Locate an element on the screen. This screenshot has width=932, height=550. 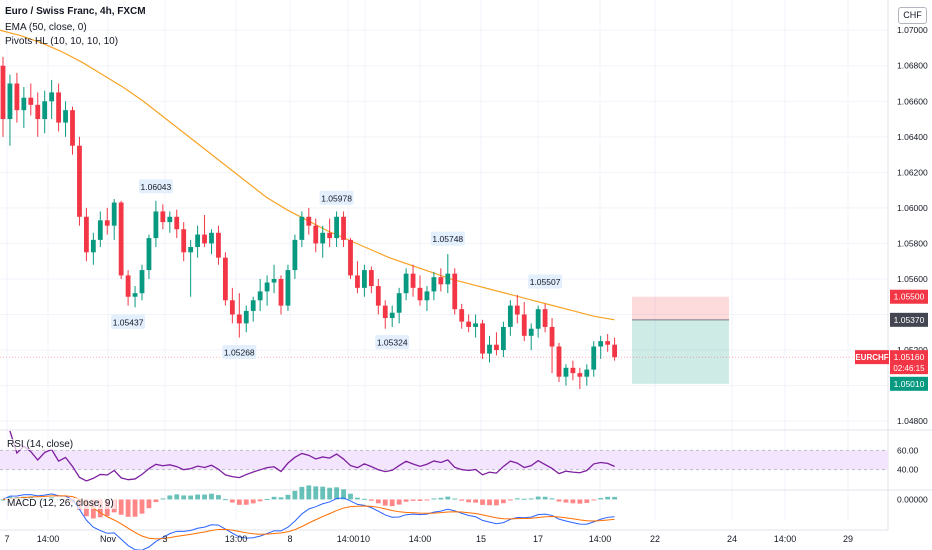
time-axis-label: 29 is located at coordinates (848, 539).